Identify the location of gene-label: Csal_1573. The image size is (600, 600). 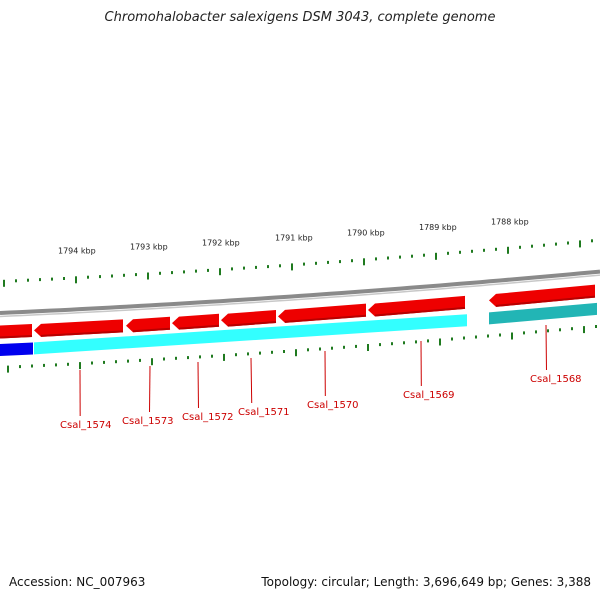
(148, 421).